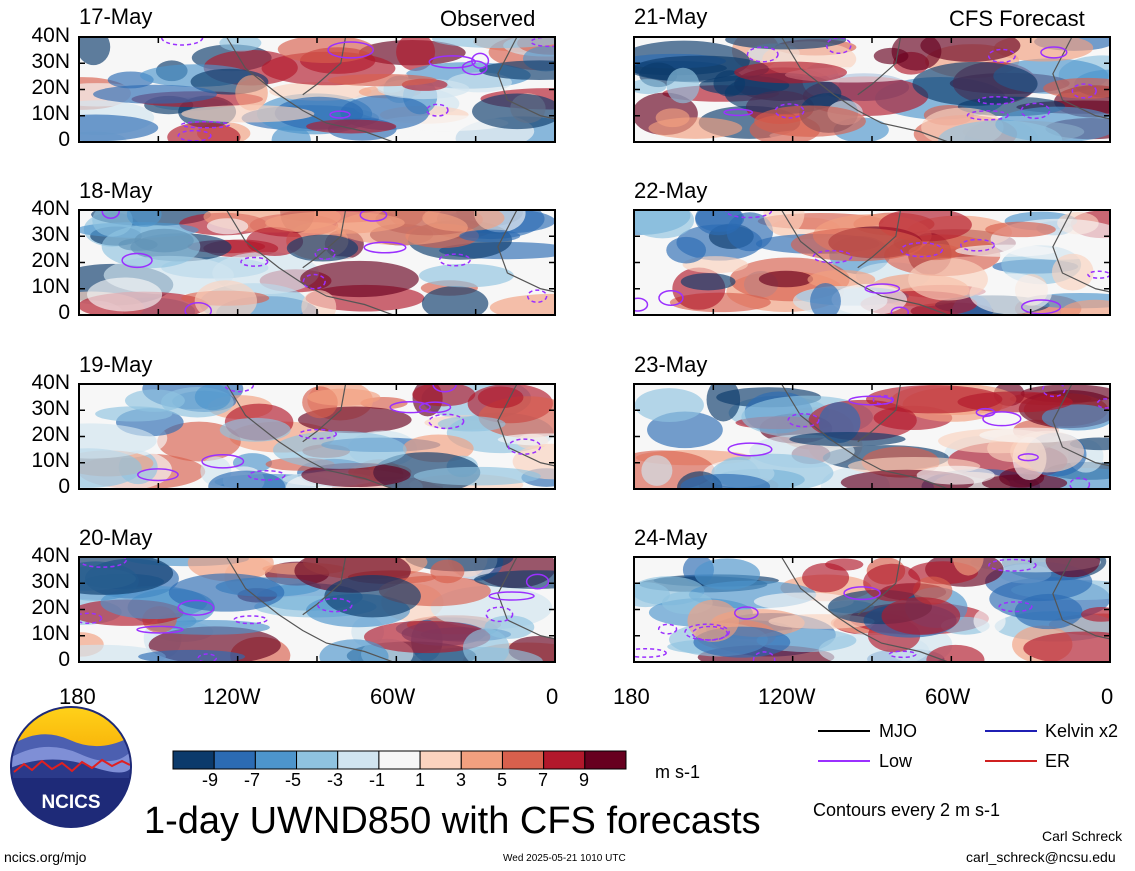 This screenshot has height=871, width=1135. Describe the element at coordinates (252, 780) in the screenshot. I see `colorbar-label: -7` at that location.